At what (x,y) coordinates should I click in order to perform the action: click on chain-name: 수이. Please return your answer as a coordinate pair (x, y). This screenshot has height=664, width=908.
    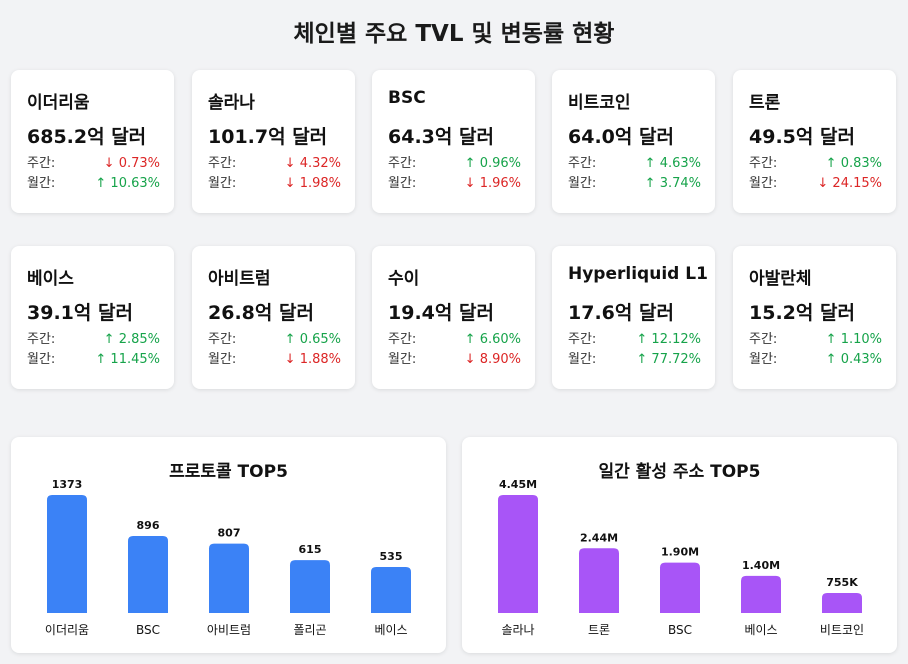
    Looking at the image, I should click on (404, 279).